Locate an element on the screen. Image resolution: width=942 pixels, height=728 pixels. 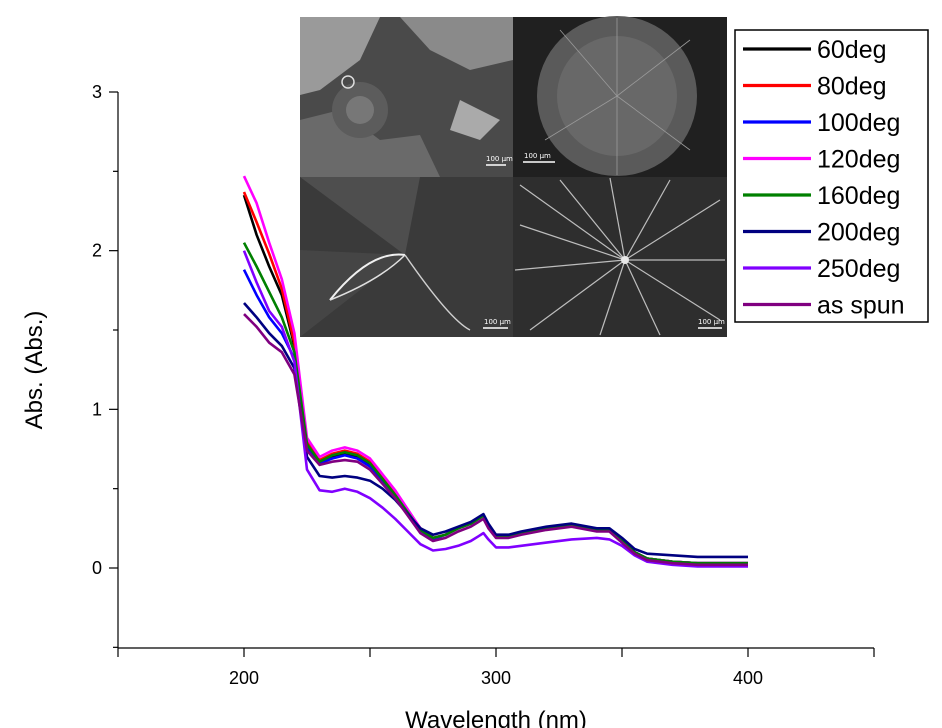
scale-bar-label-2: 100 µm is located at coordinates (537, 156).